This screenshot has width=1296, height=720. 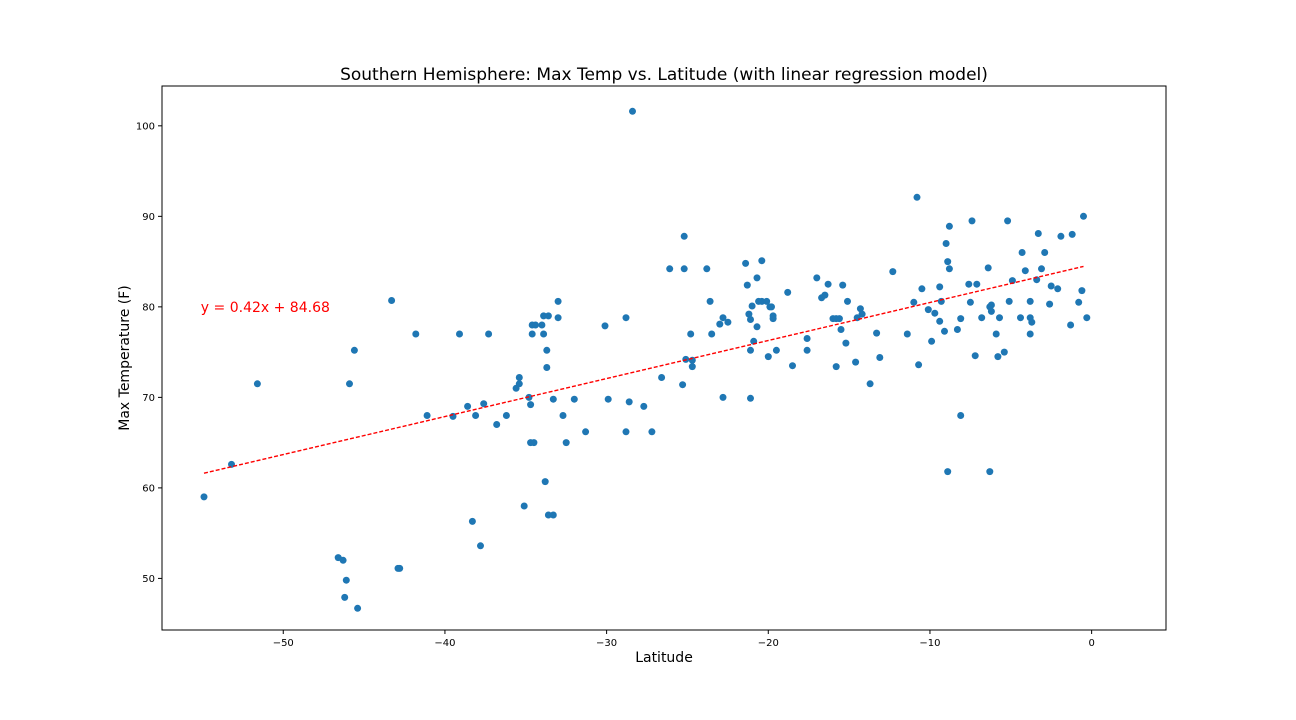 What do you see at coordinates (664, 658) in the screenshot?
I see `x-axis-label: Latitude` at bounding box center [664, 658].